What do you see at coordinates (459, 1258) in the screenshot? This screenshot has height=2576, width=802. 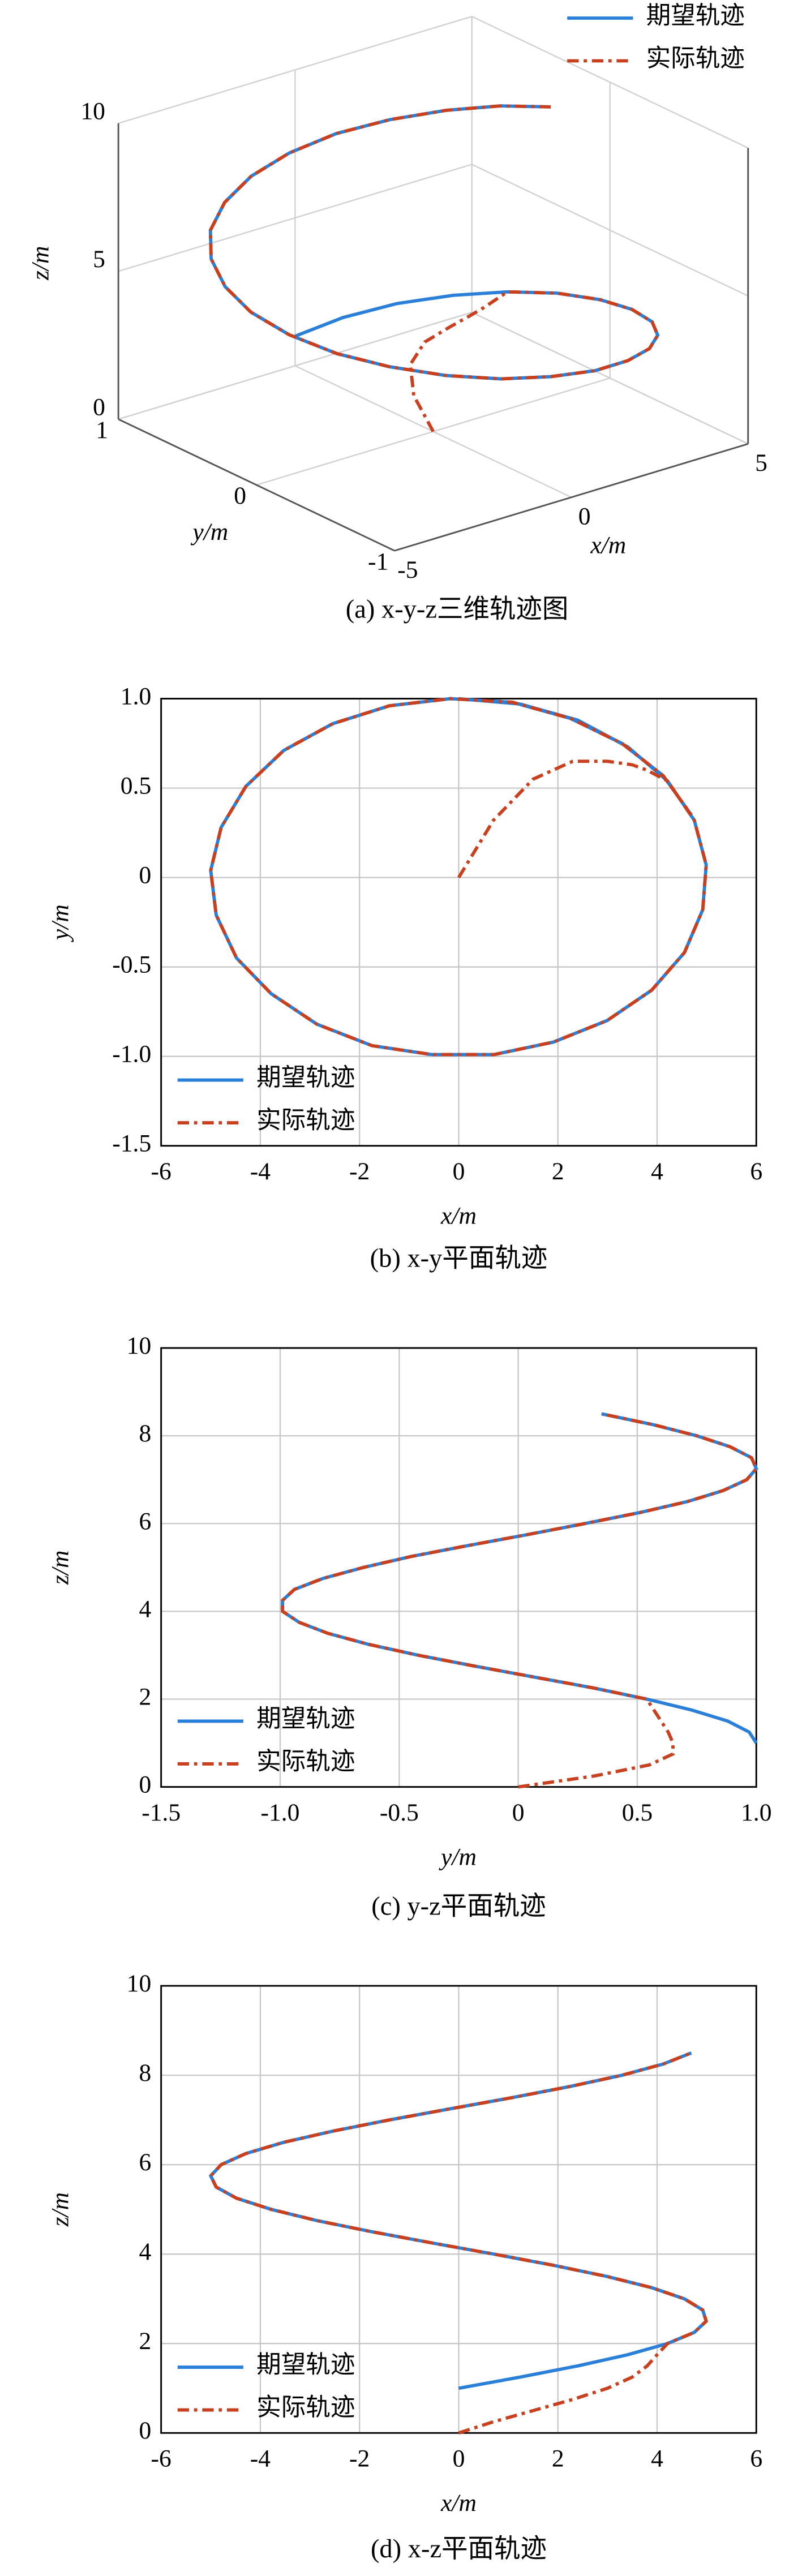 I see `caption: (b) x-y平面轨迹` at bounding box center [459, 1258].